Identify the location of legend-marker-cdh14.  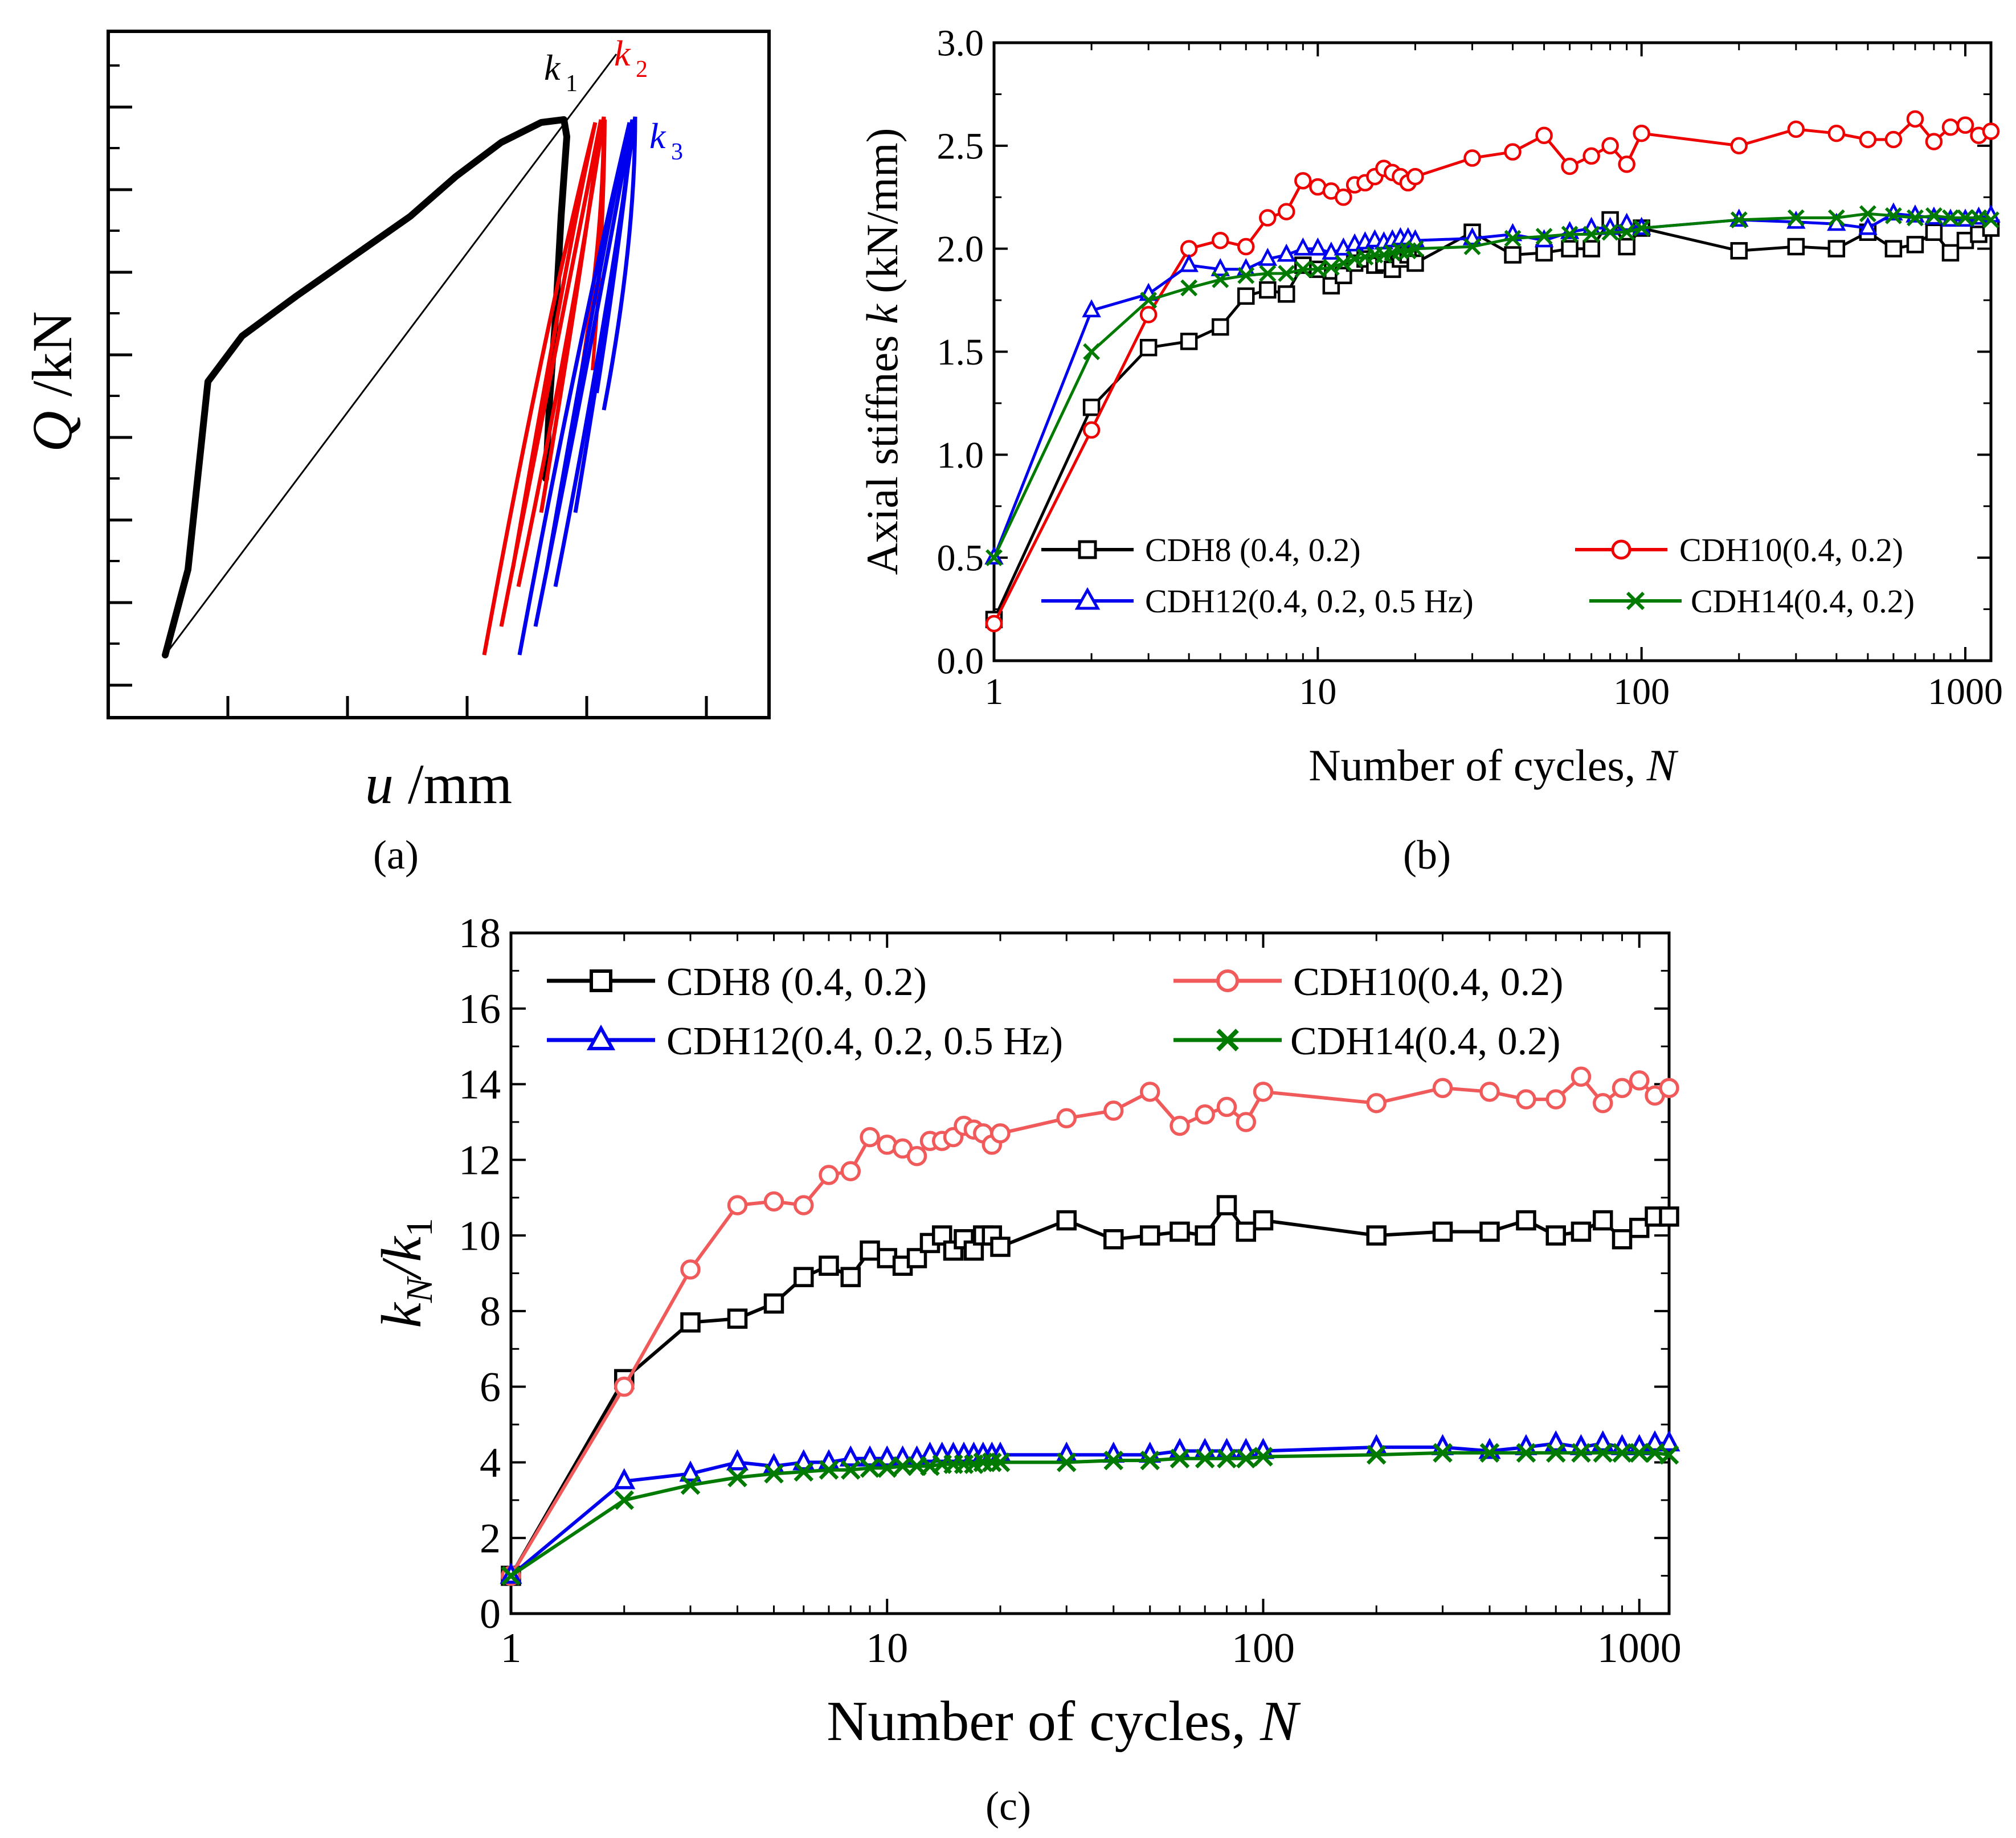
(1636, 601).